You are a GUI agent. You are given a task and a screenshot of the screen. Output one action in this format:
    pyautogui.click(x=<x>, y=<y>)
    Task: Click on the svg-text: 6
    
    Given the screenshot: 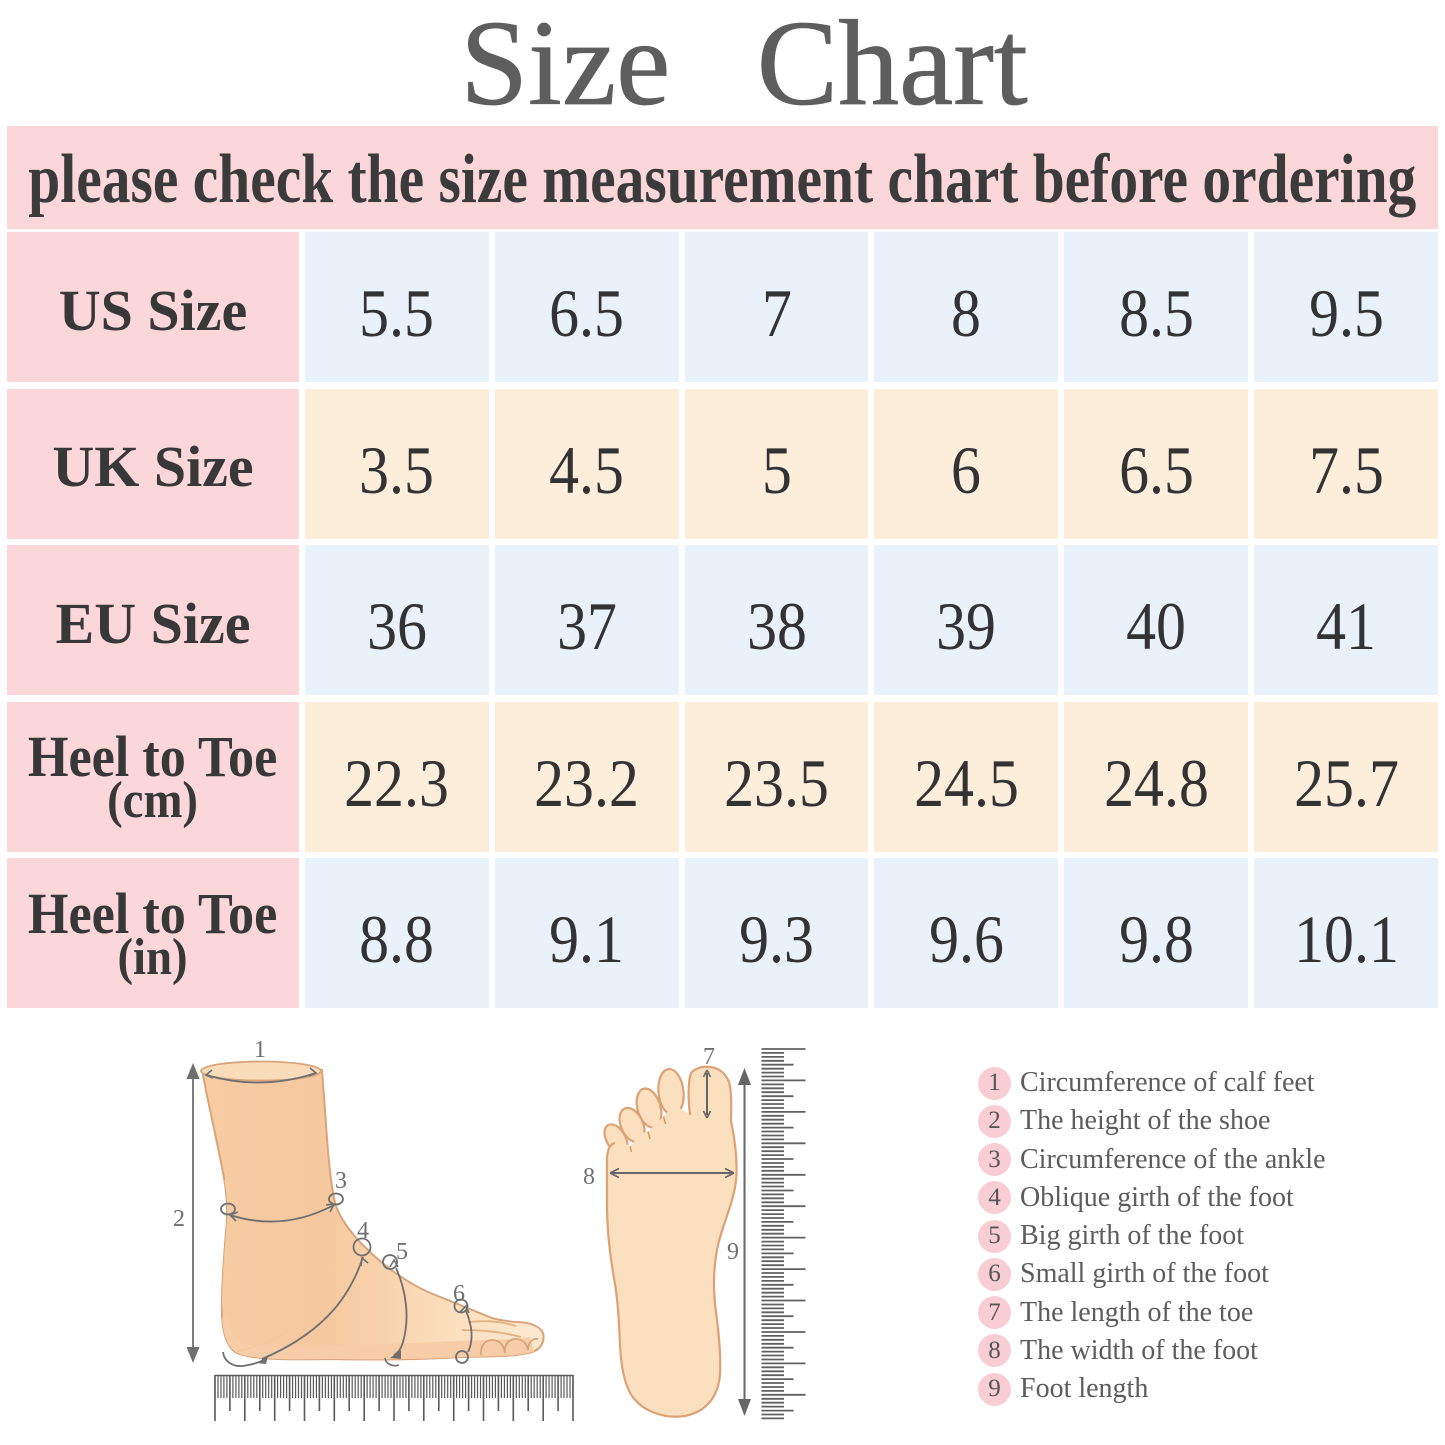 What is the action you would take?
    pyautogui.click(x=459, y=1294)
    